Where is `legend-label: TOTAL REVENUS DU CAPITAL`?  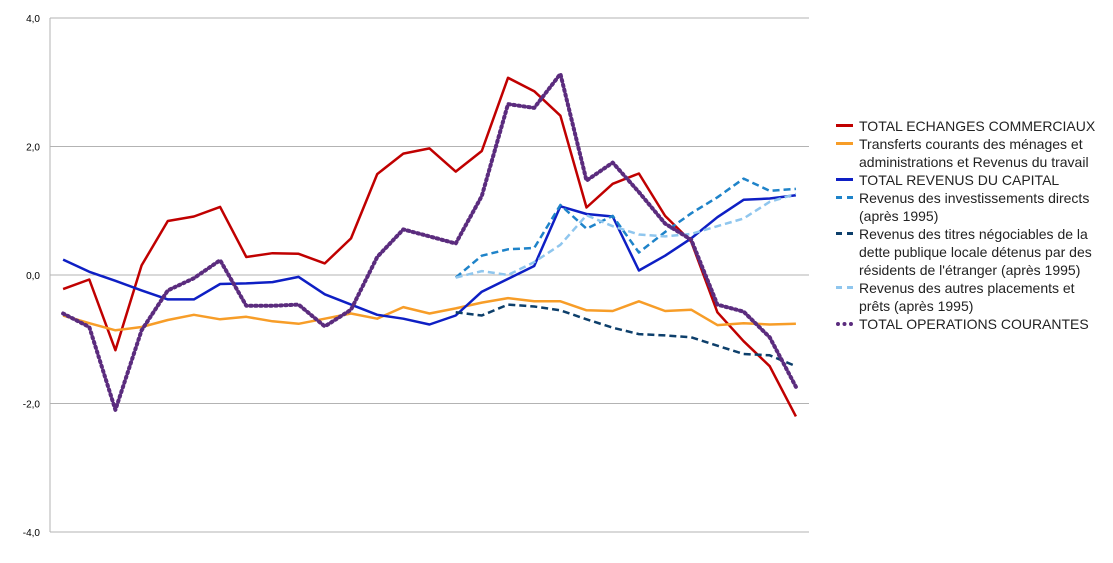 legend-label: TOTAL REVENUS DU CAPITAL is located at coordinates (959, 180).